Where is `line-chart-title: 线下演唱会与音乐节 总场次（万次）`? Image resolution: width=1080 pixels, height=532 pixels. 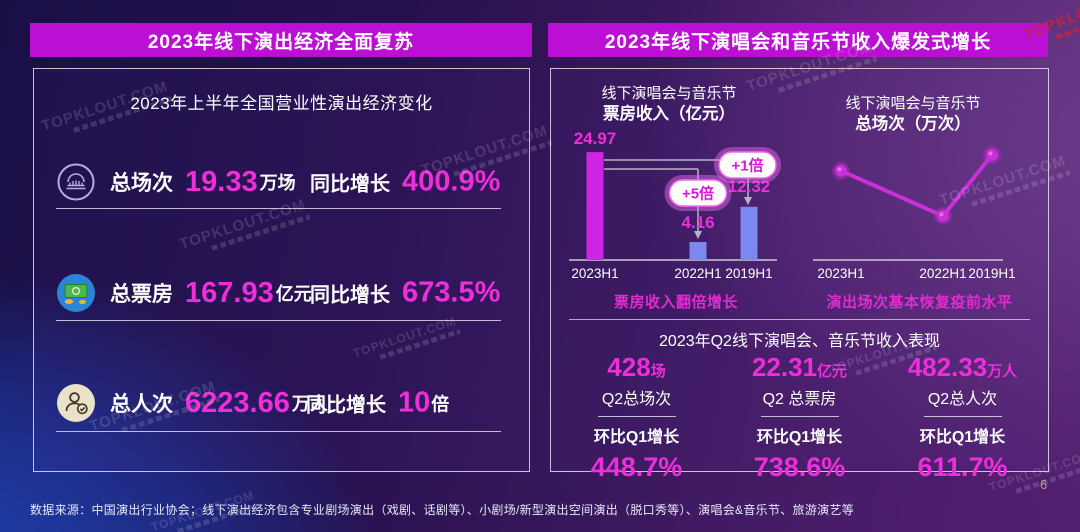 line-chart-title: 线下演唱会与音乐节 总场次（万次） is located at coordinates (913, 114).